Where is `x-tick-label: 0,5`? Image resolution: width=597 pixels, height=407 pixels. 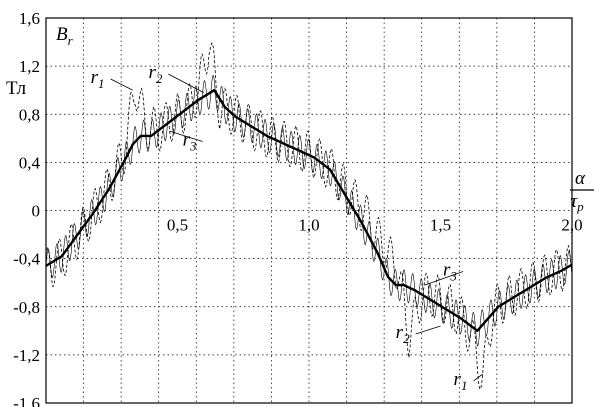 x-tick-label: 0,5 is located at coordinates (177, 225).